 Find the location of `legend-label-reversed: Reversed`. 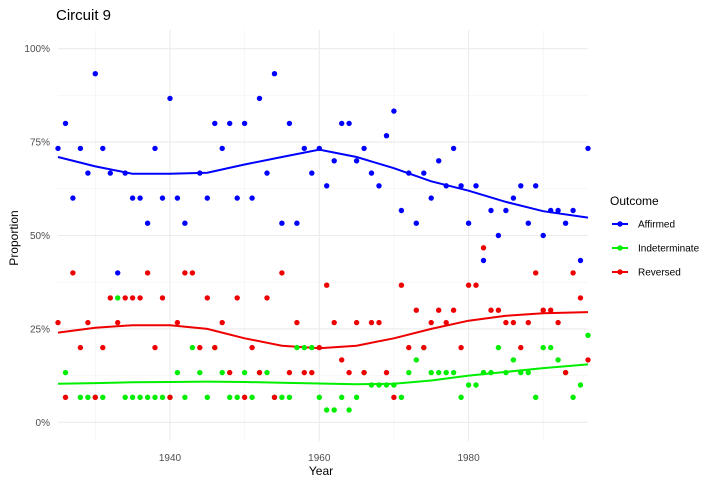

legend-label-reversed: Reversed is located at coordinates (659, 273).